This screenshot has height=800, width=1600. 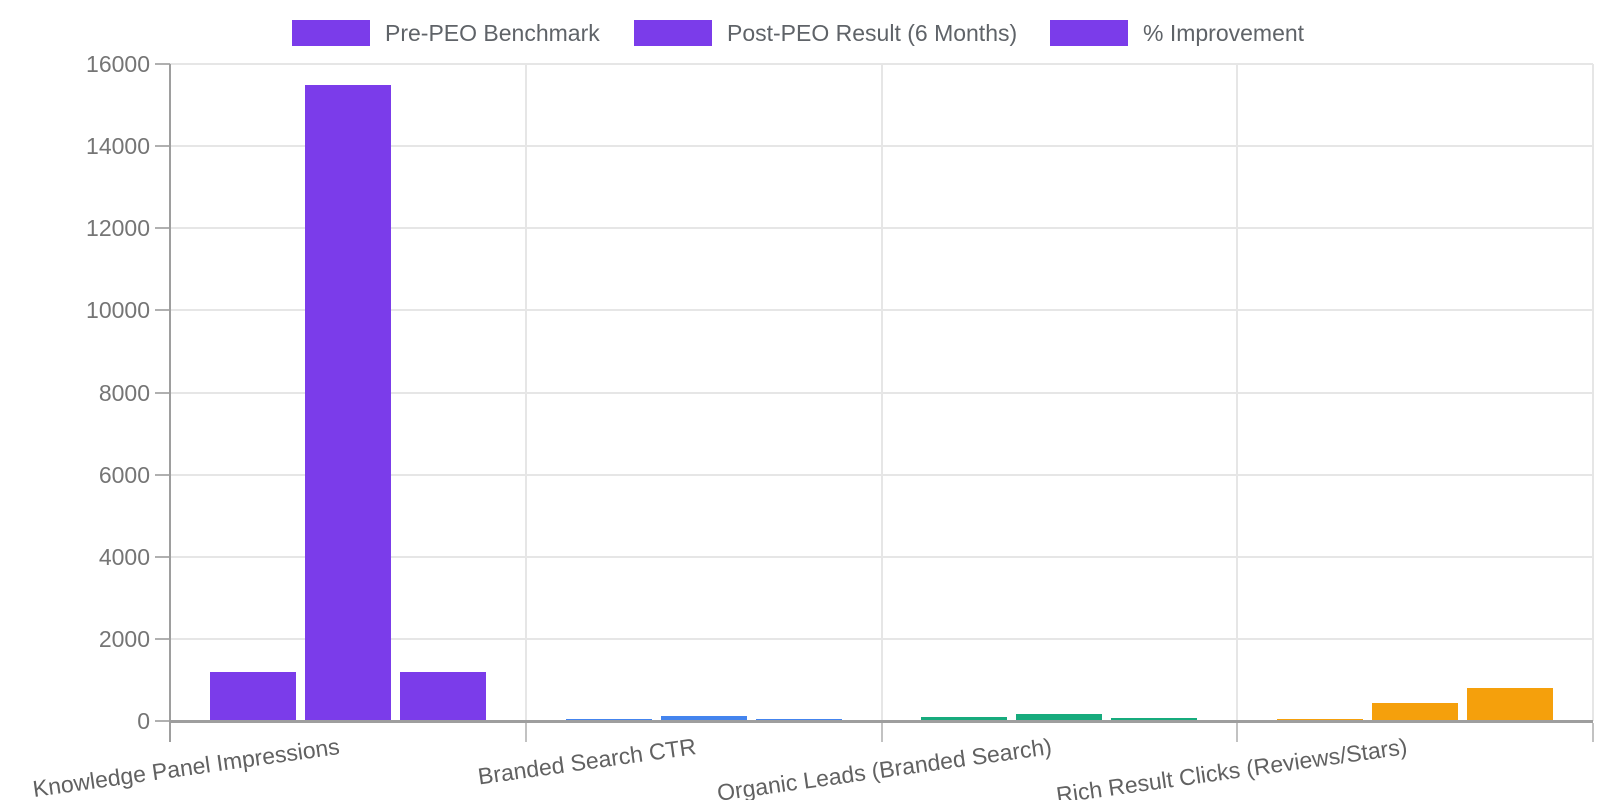 What do you see at coordinates (124, 392) in the screenshot?
I see `y-axis-tick-label: 8000` at bounding box center [124, 392].